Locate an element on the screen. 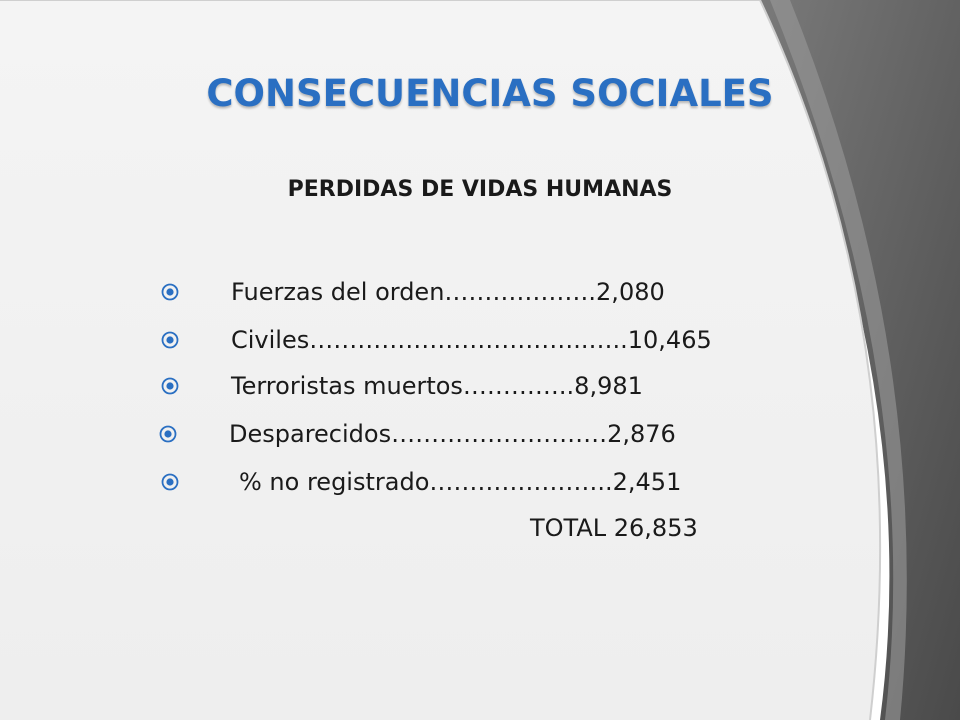  list-item-text: Desparecidos………………………2,876 is located at coordinates (452, 434).